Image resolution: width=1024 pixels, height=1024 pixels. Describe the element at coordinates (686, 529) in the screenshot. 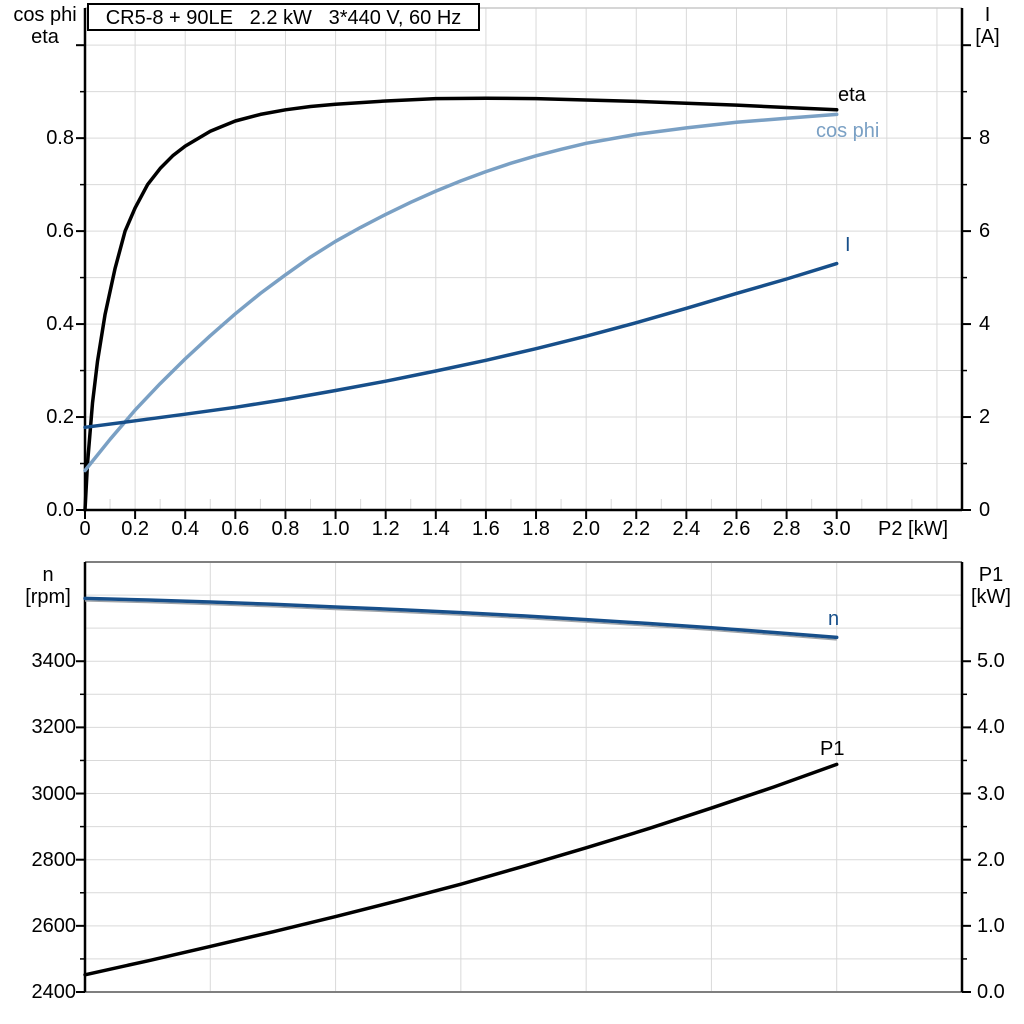

I see `tick-label: 2.4` at that location.